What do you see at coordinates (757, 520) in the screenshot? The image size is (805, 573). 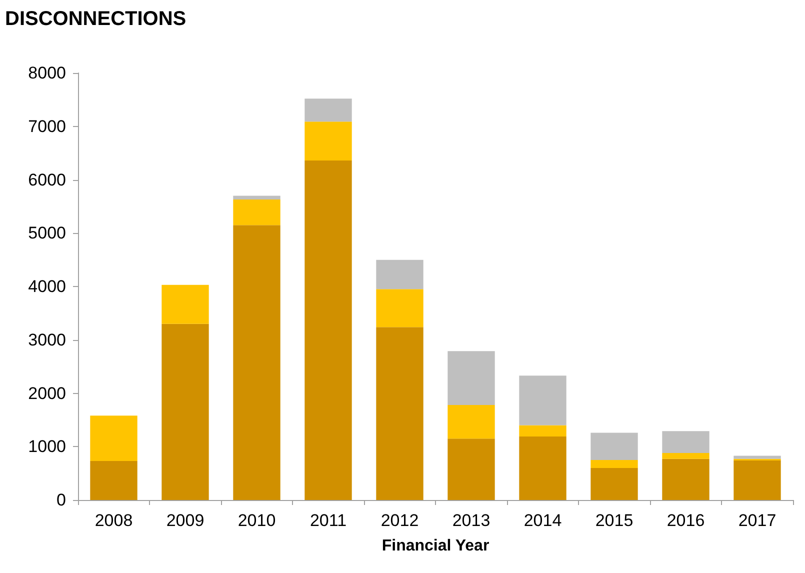 I see `x-tick-label: 2017` at bounding box center [757, 520].